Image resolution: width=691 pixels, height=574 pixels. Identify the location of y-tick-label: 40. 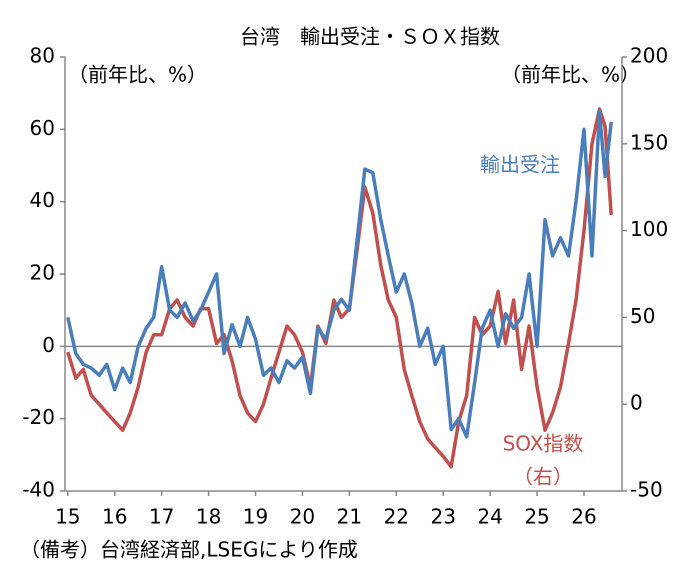
(42, 200).